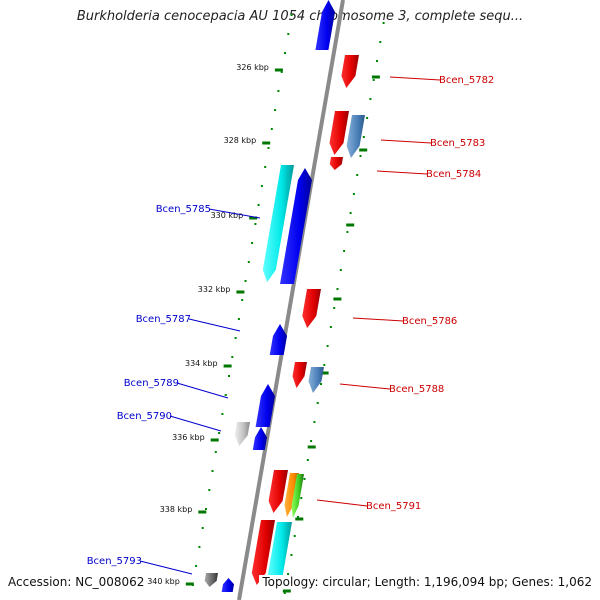  What do you see at coordinates (227, 215) in the screenshot?
I see `tick-label: 330 kbp` at bounding box center [227, 215].